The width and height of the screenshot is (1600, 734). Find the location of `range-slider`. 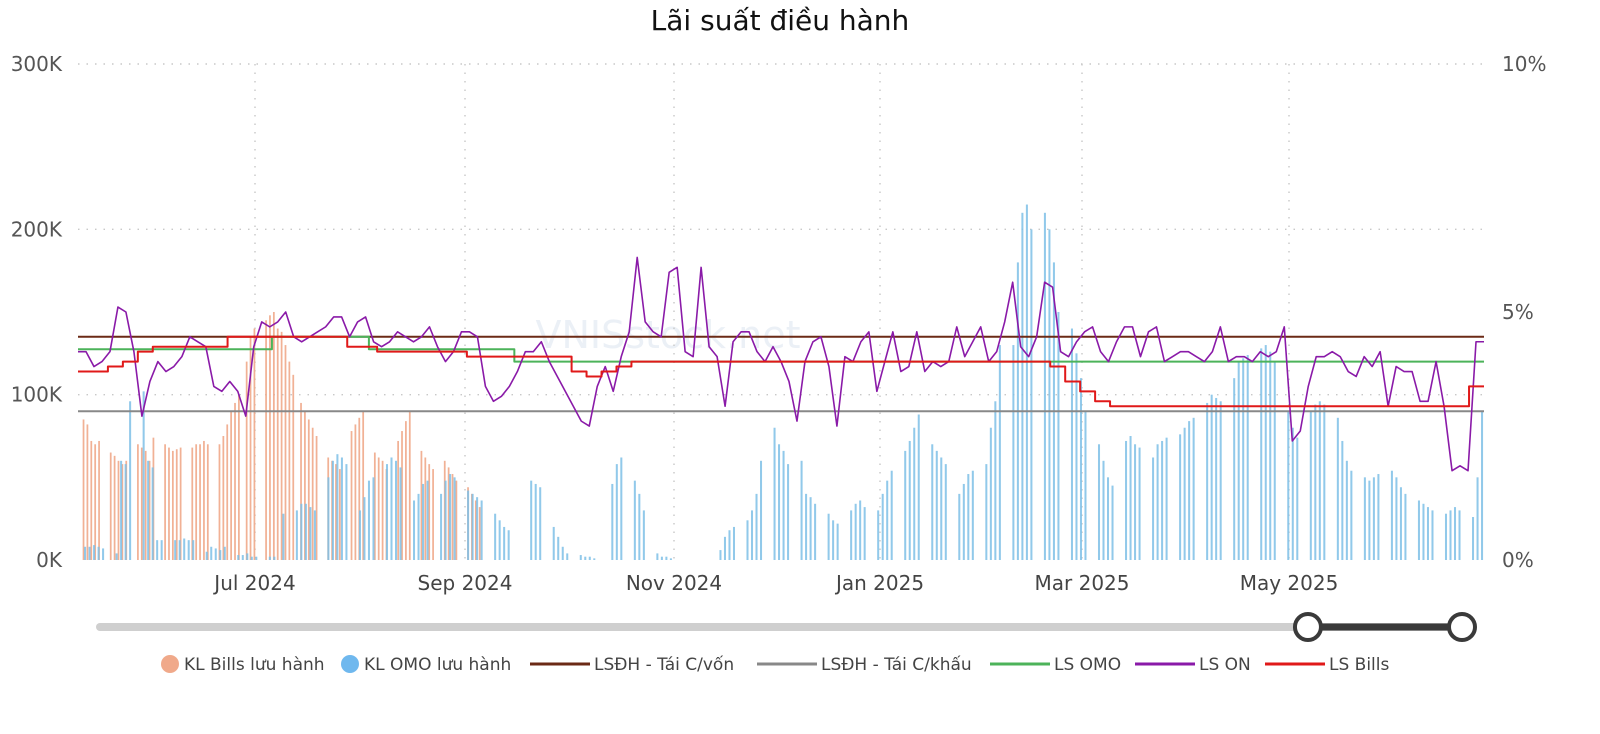

range-slider is located at coordinates (786, 627).